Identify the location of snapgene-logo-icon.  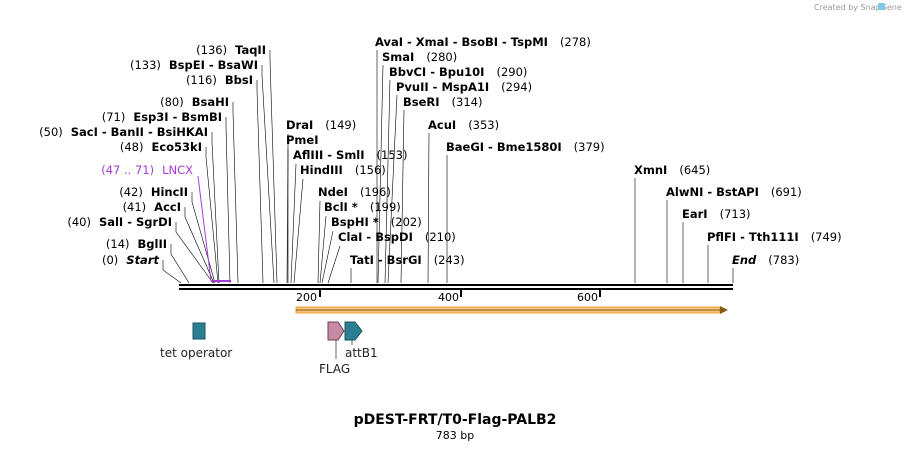
(881, 6).